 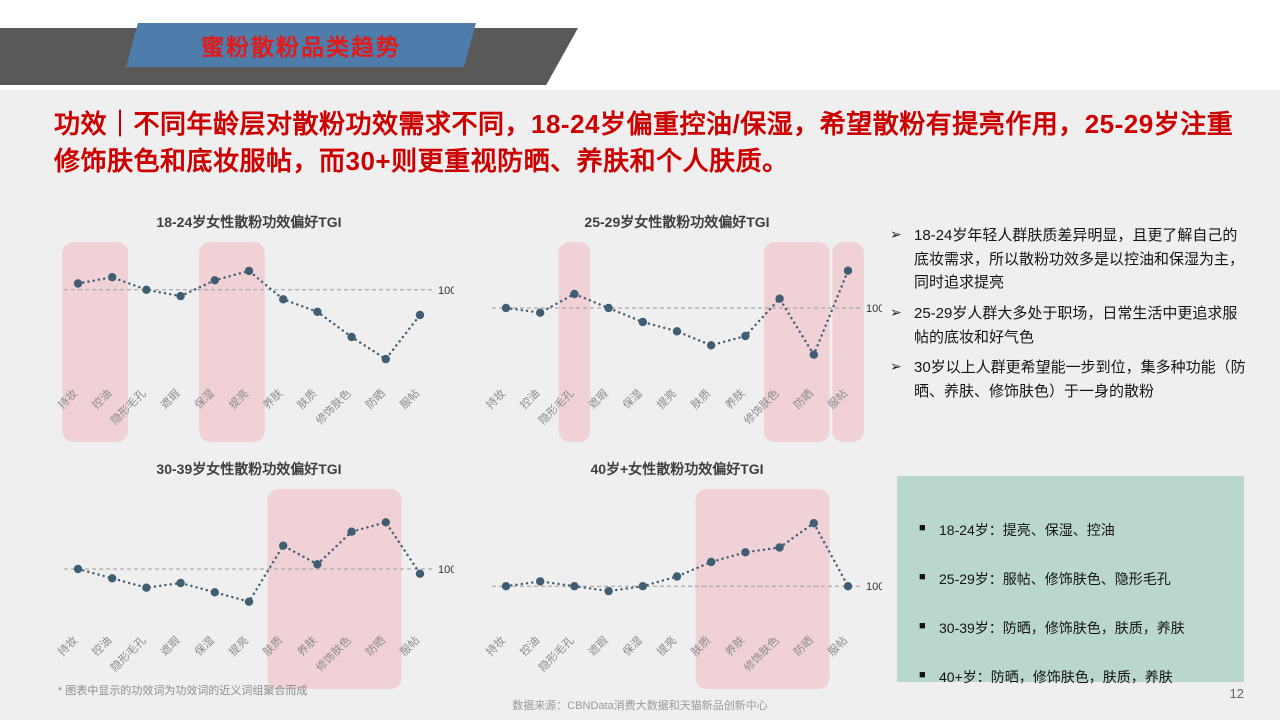 I want to click on summary-item: ■ 25-29岁：服帖、修饰肤色、隐形毛孔, so click(x=1070, y=579).